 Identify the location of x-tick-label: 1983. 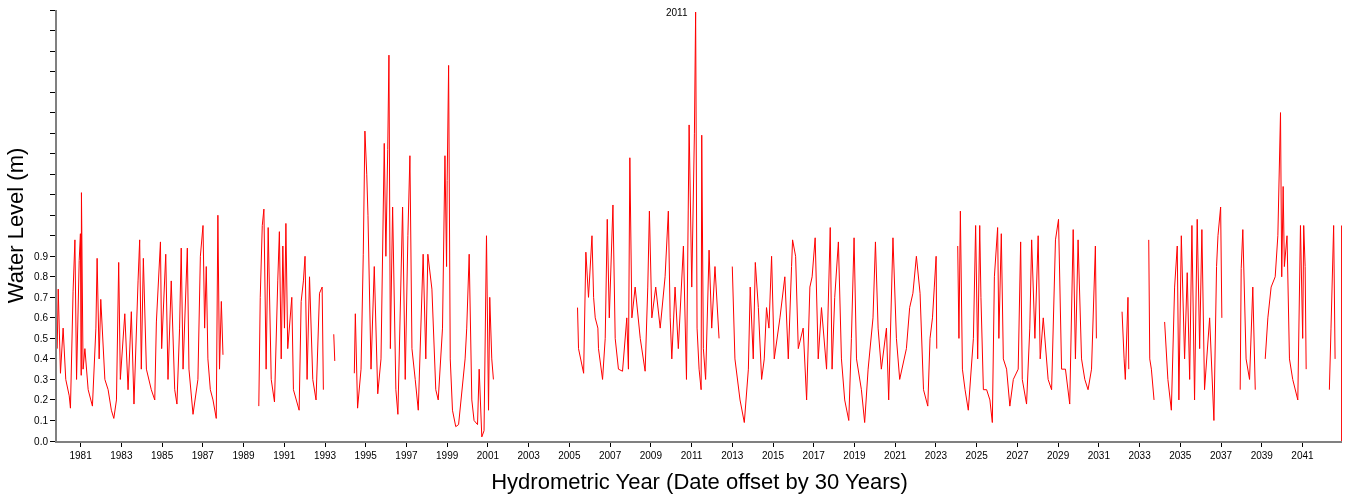
(121, 455).